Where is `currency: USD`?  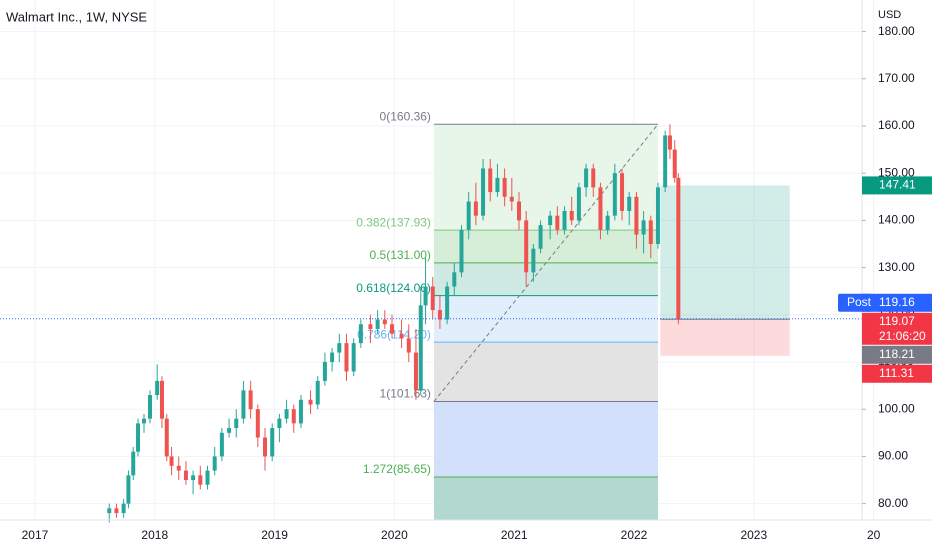
currency: USD is located at coordinates (889, 15).